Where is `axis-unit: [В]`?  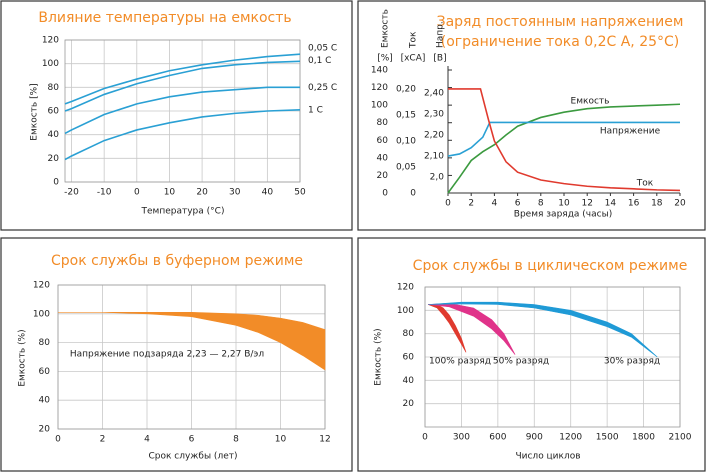
axis-unit: [В] is located at coordinates (439, 59).